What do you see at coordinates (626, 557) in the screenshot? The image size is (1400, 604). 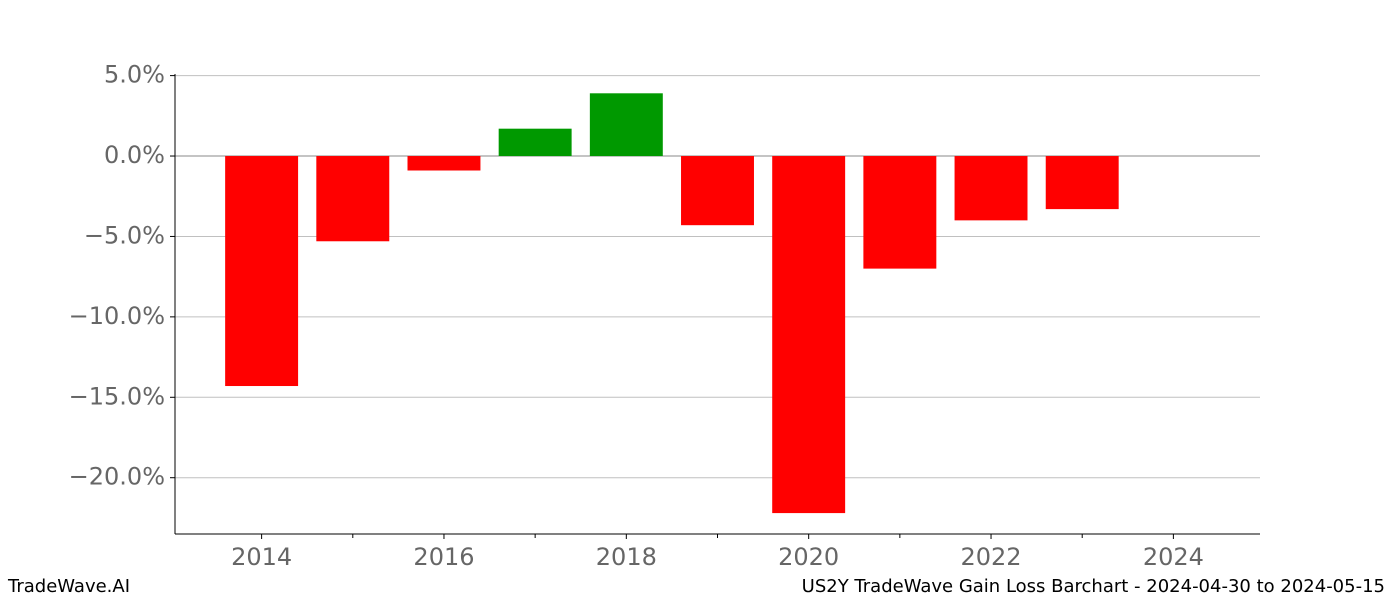 I see `x-tick-label: 2018` at bounding box center [626, 557].